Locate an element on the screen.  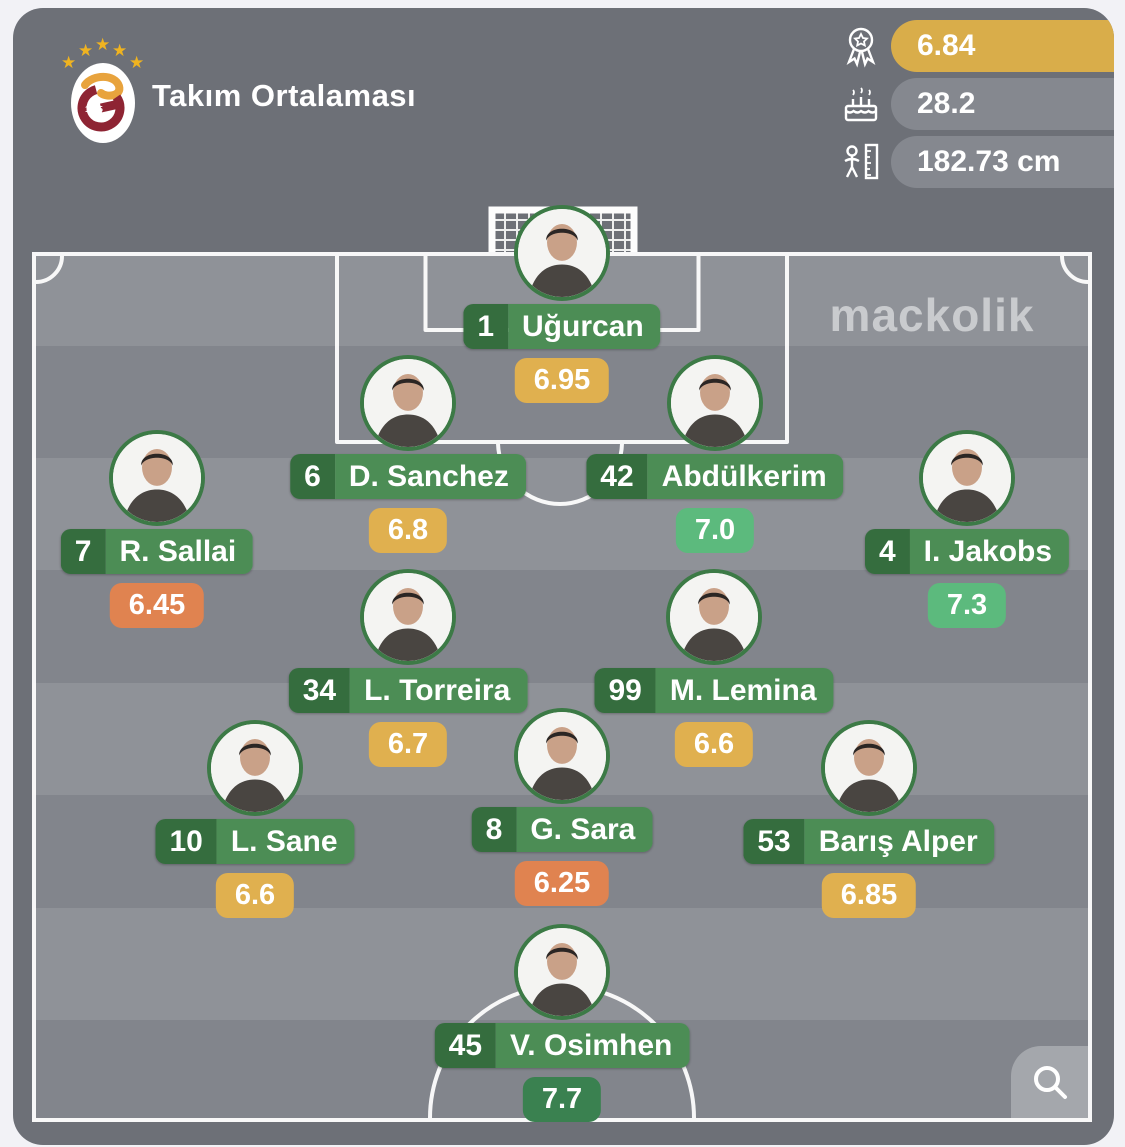
player-number: 42 is located at coordinates (617, 476).